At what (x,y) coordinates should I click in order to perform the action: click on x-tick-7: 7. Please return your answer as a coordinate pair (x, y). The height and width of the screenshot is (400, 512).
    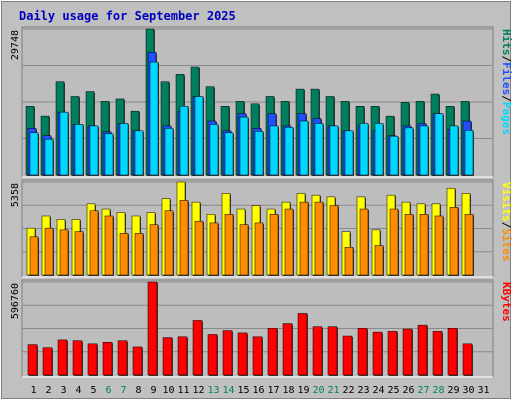
    Looking at the image, I should click on (123, 390).